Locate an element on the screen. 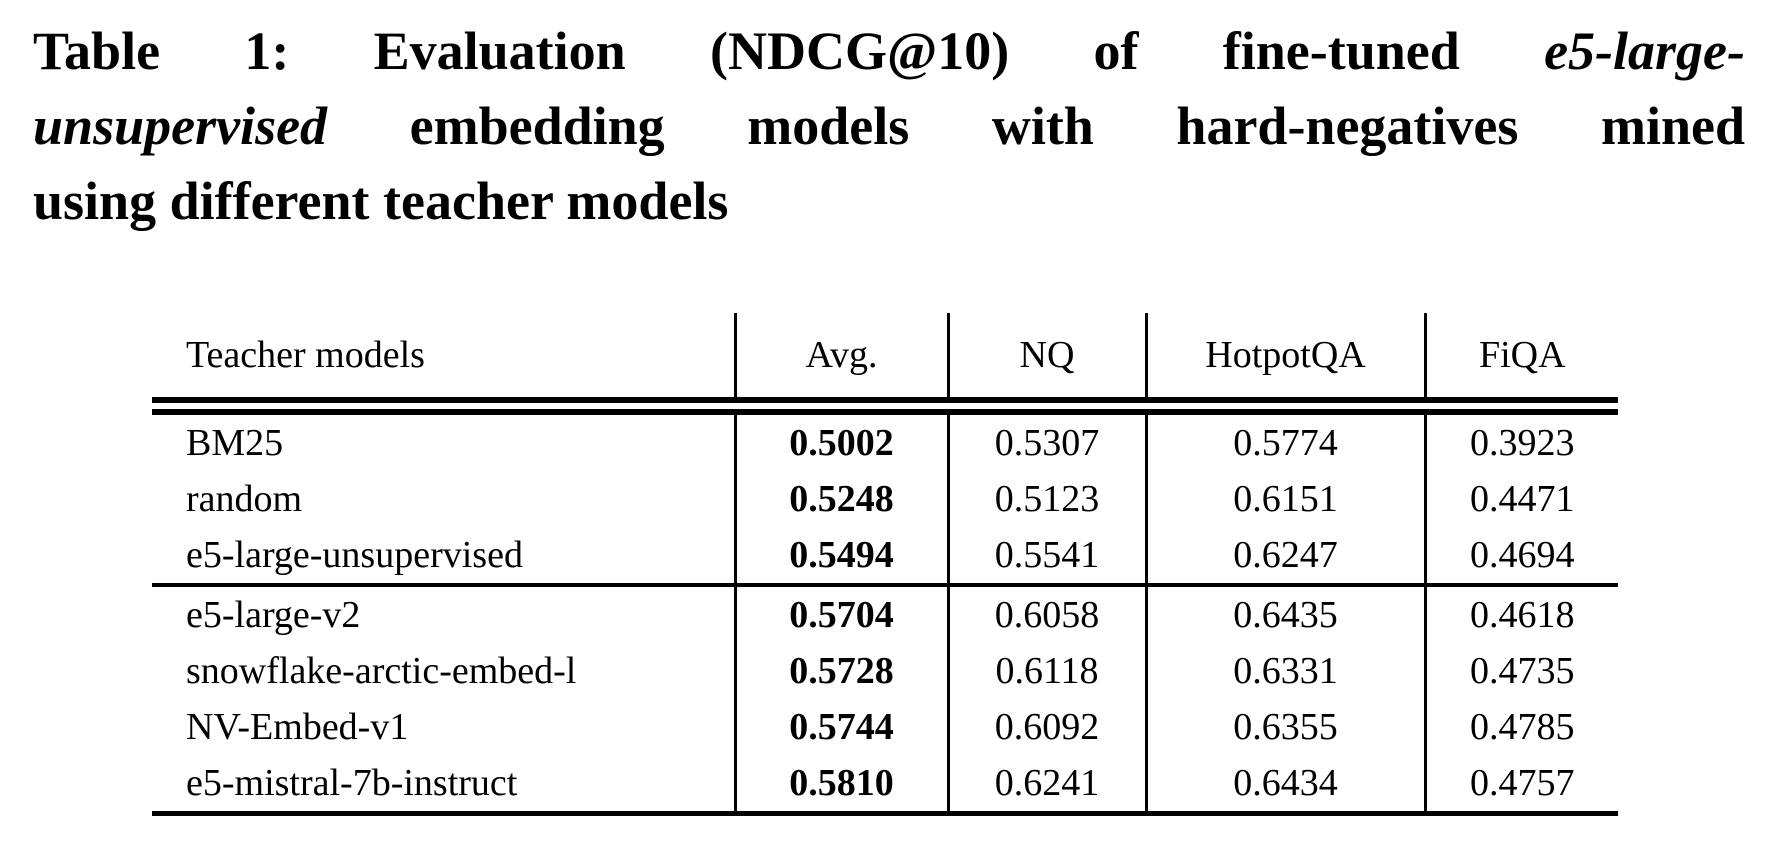  nq-cell: 0.5307 is located at coordinates (1046, 438).